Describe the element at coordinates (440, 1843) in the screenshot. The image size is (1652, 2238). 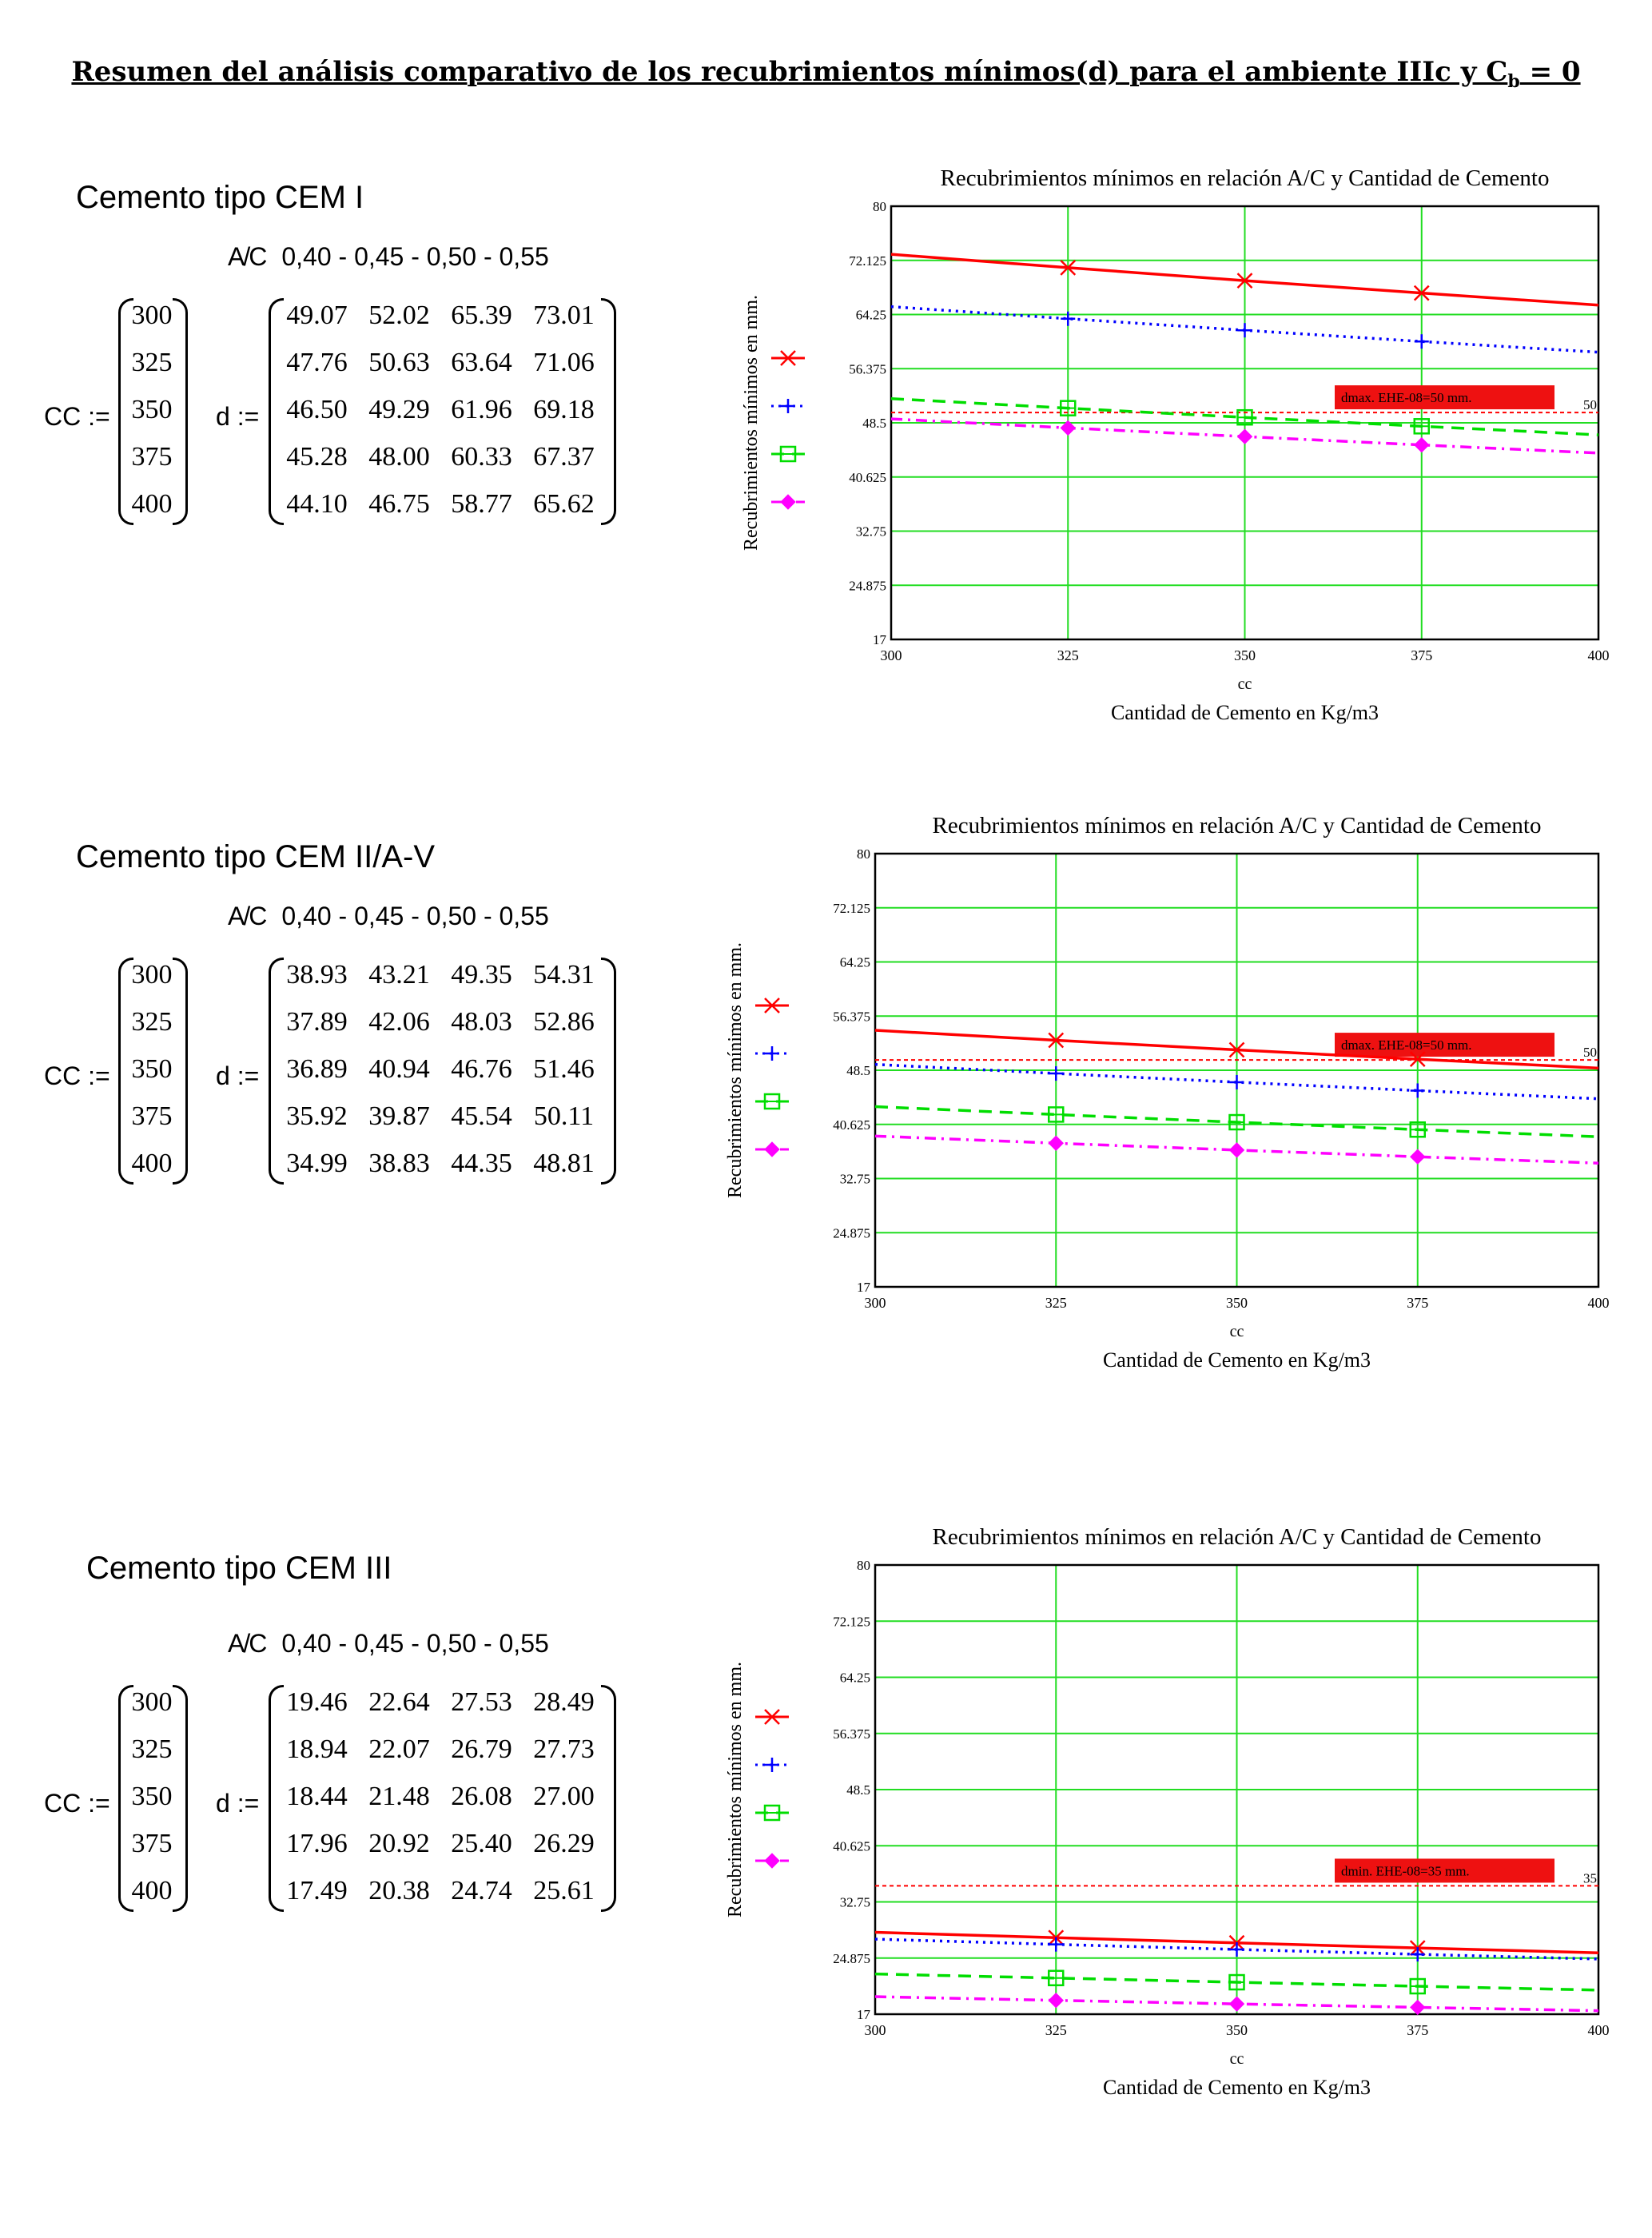
I see `d-row: 17.96 20.92 25.40 26.29` at that location.